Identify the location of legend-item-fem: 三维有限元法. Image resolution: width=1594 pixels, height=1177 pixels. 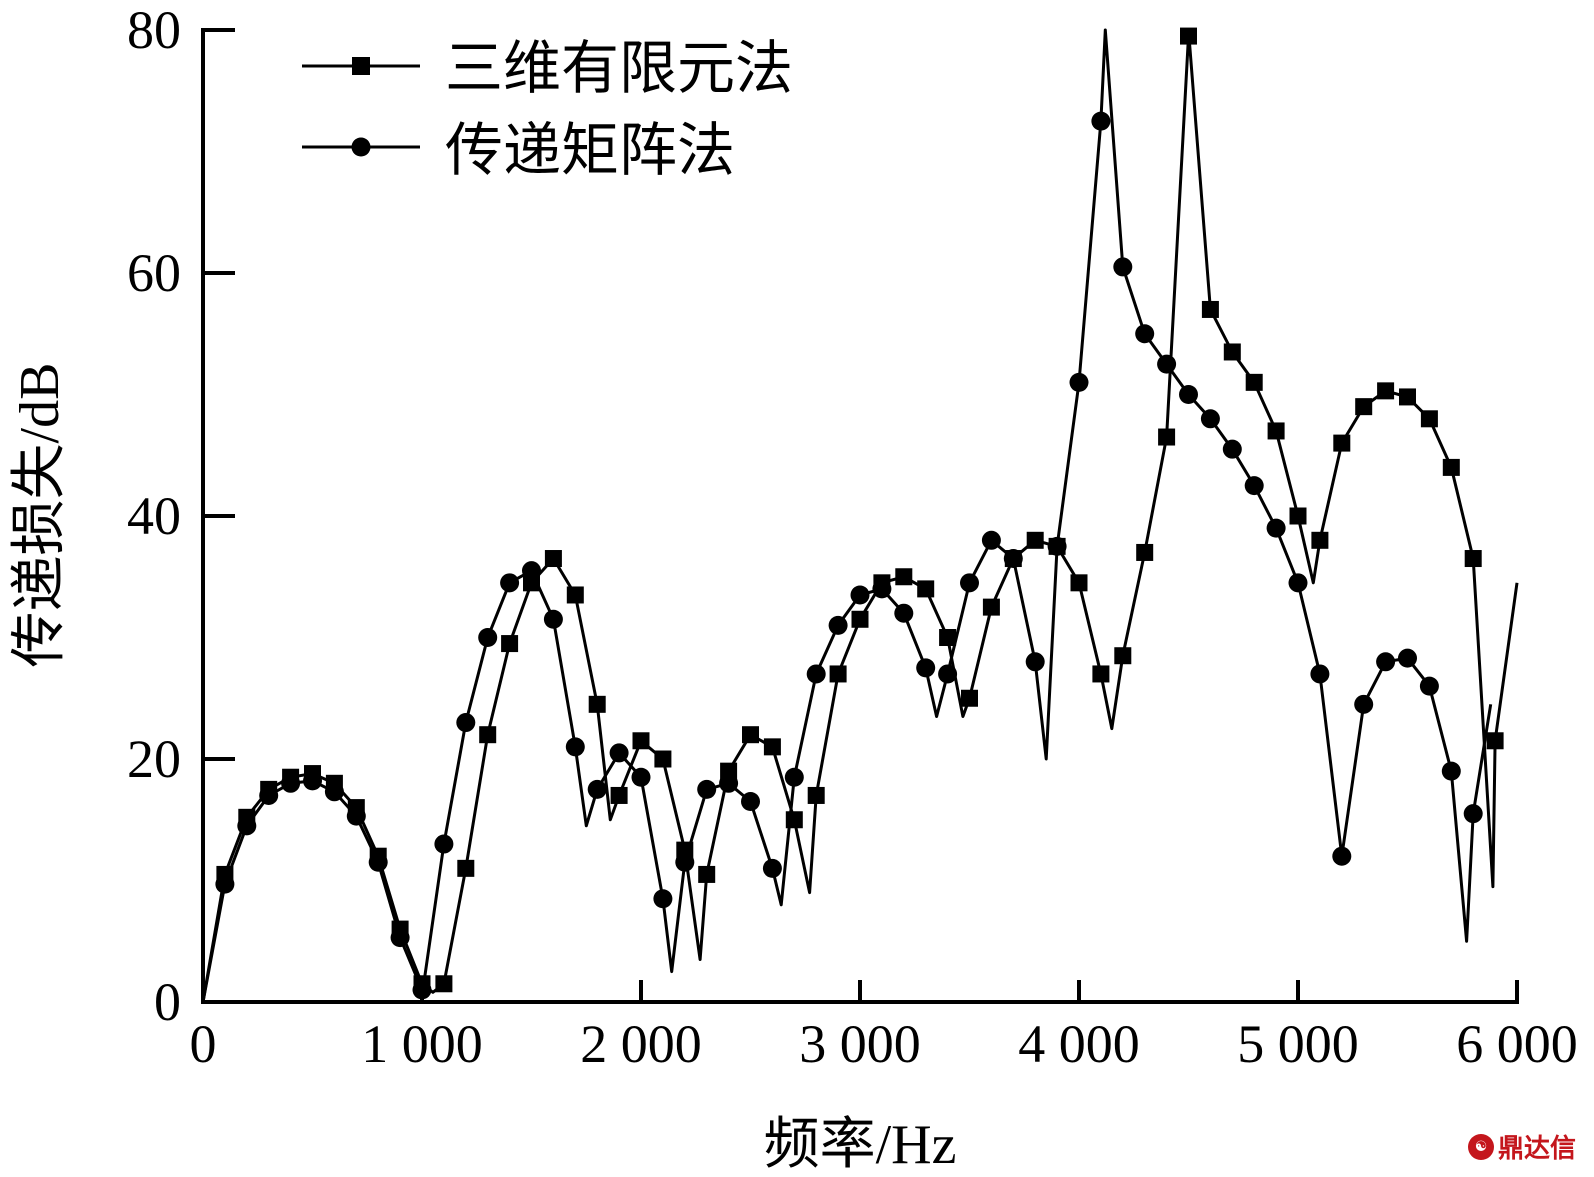
(547, 68).